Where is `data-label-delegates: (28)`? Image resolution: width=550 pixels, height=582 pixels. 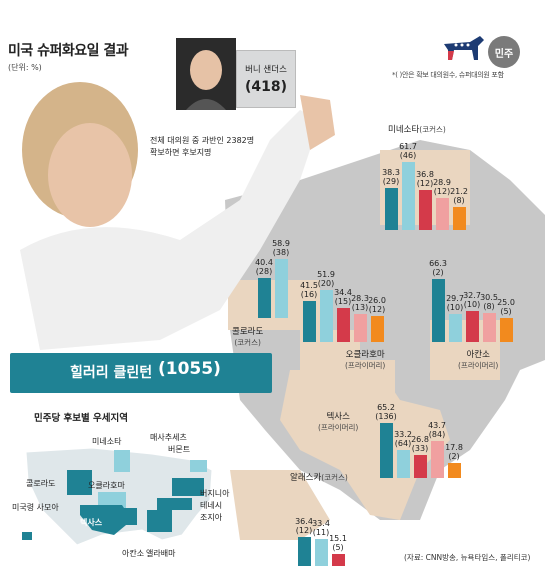 data-label-delegates: (28) is located at coordinates (264, 271).